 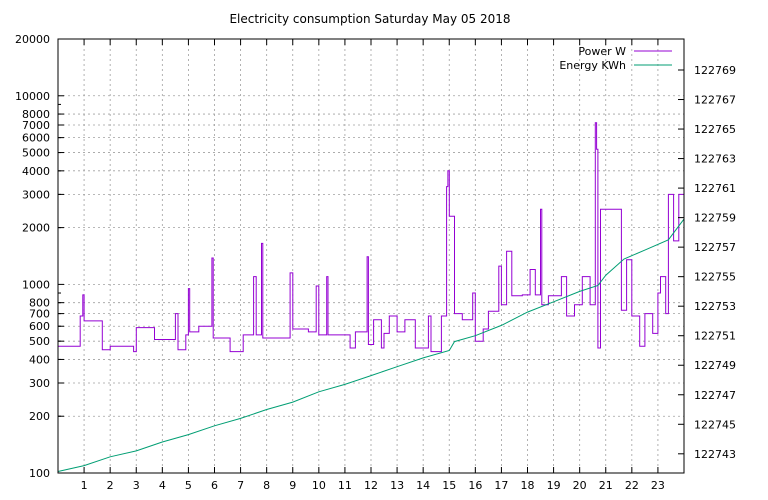 I want to click on x-tick-label: 11, so click(x=345, y=485).